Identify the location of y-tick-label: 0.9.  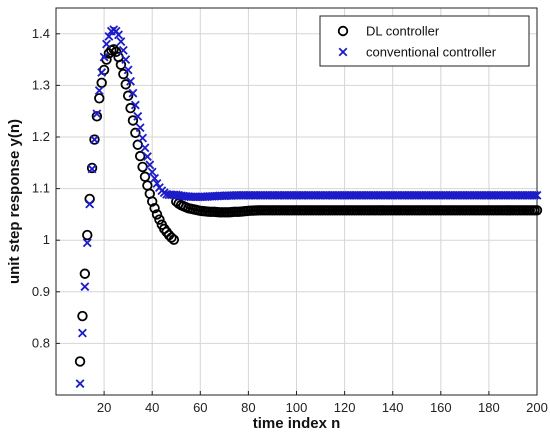
(41, 291).